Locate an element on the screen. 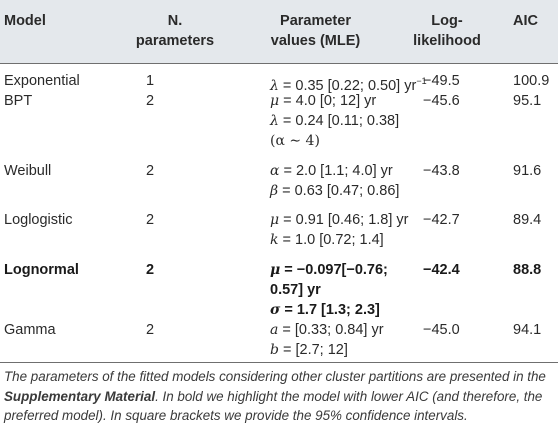  row-lognormal-n: 2 is located at coordinates (150, 270).